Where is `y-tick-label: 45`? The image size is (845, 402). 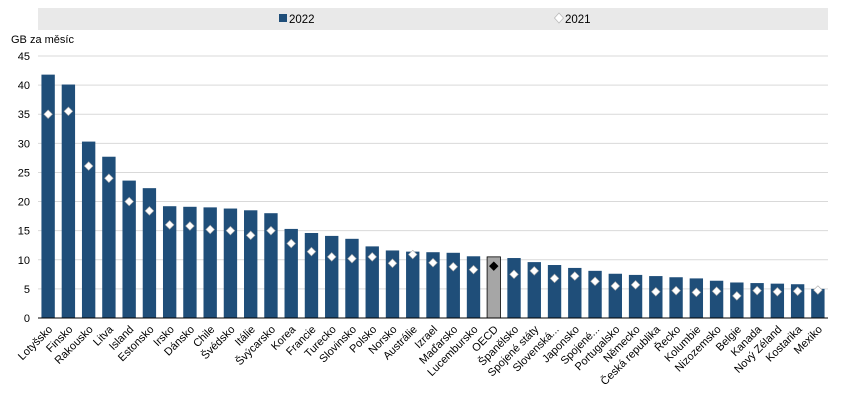
y-tick-label: 45 is located at coordinates (24, 57).